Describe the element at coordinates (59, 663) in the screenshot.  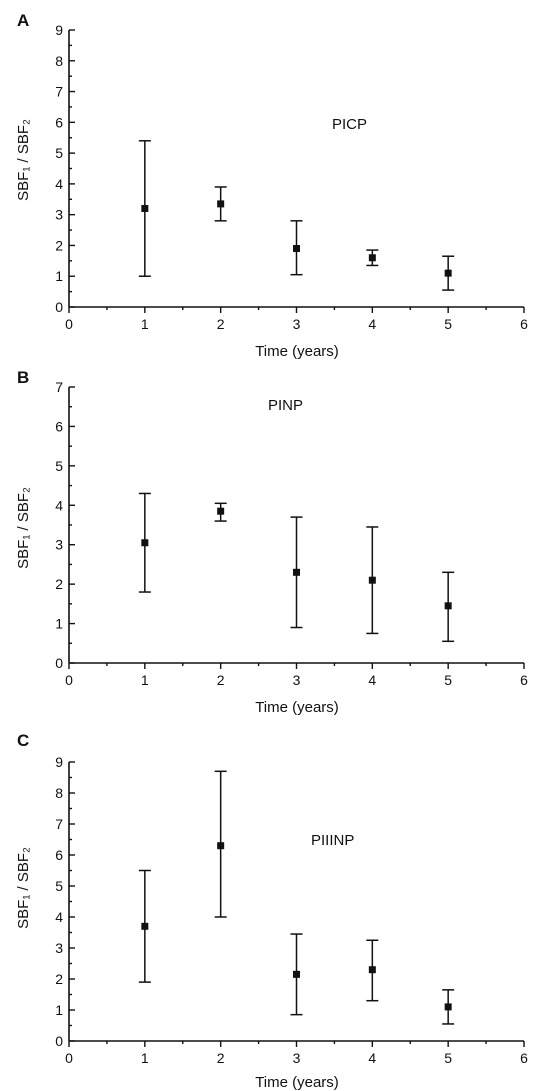
I see `panel-b-y-tick-label: 0` at that location.